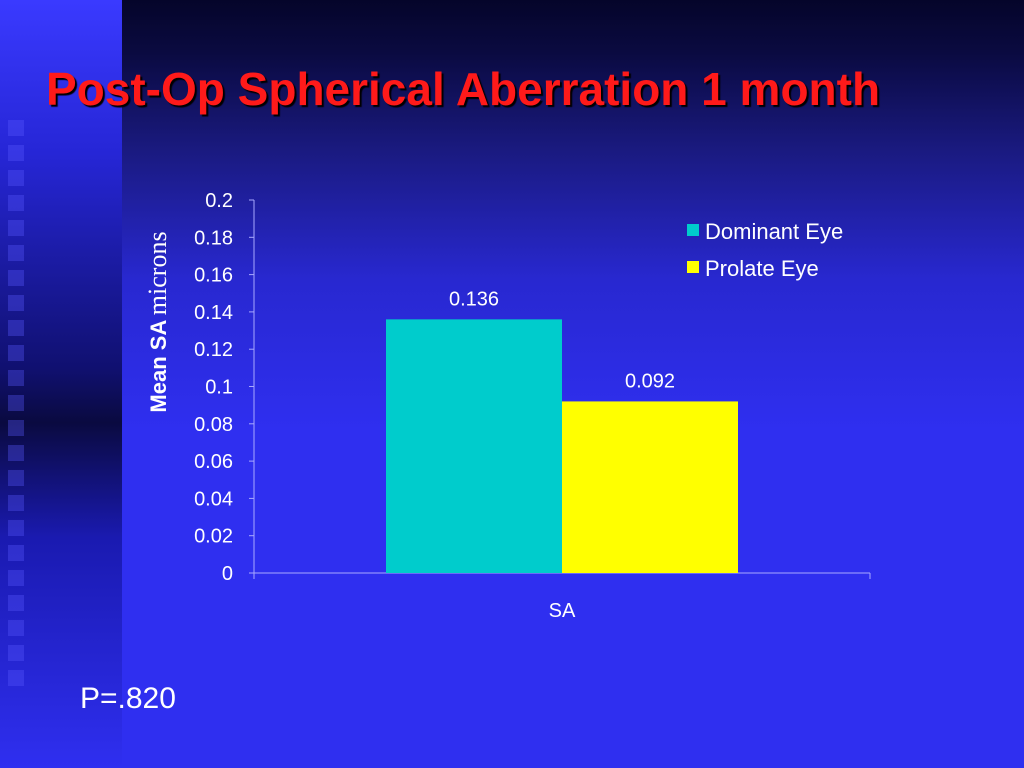 The image size is (1024, 768). What do you see at coordinates (219, 201) in the screenshot?
I see `y-tick-label: 0.2` at bounding box center [219, 201].